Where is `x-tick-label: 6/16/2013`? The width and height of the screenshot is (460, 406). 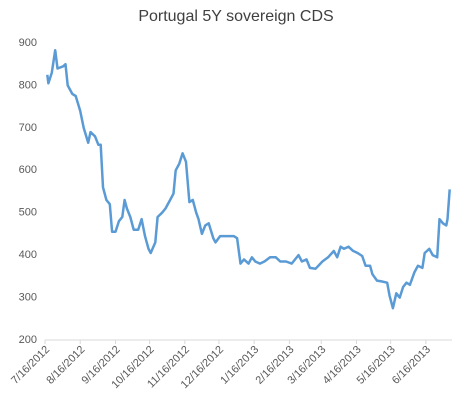
x-tick-label: 6/16/2013 is located at coordinates (411, 365).